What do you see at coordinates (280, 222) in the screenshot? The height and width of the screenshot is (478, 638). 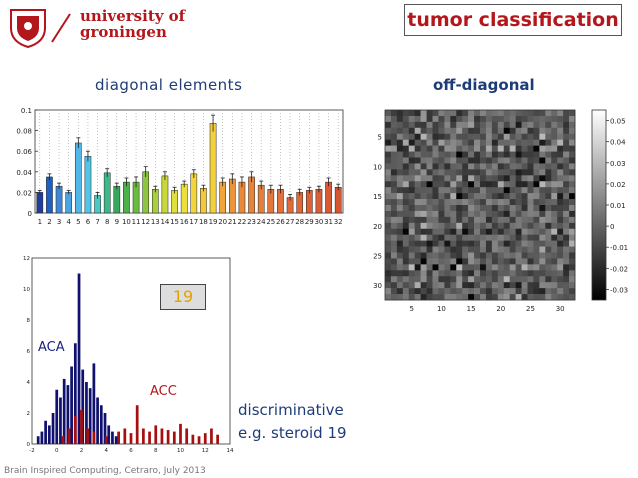 I see `x-tick-label: 26` at bounding box center [280, 222].